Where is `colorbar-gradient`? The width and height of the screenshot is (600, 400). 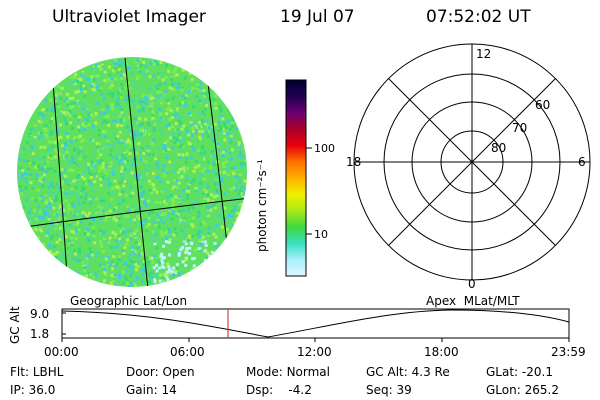 colorbar-gradient is located at coordinates (296, 178).